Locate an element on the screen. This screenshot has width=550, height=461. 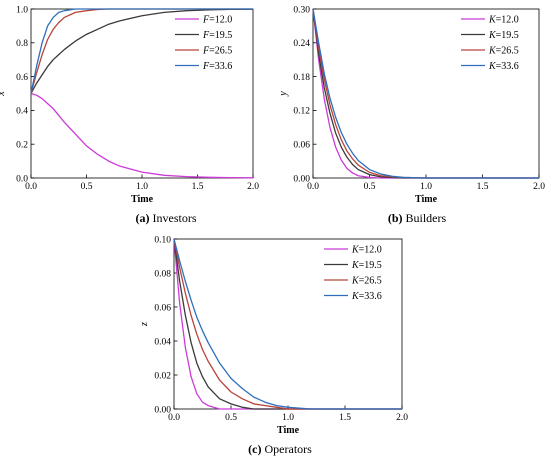
panel-caption: (c) Operators is located at coordinates (280, 449).